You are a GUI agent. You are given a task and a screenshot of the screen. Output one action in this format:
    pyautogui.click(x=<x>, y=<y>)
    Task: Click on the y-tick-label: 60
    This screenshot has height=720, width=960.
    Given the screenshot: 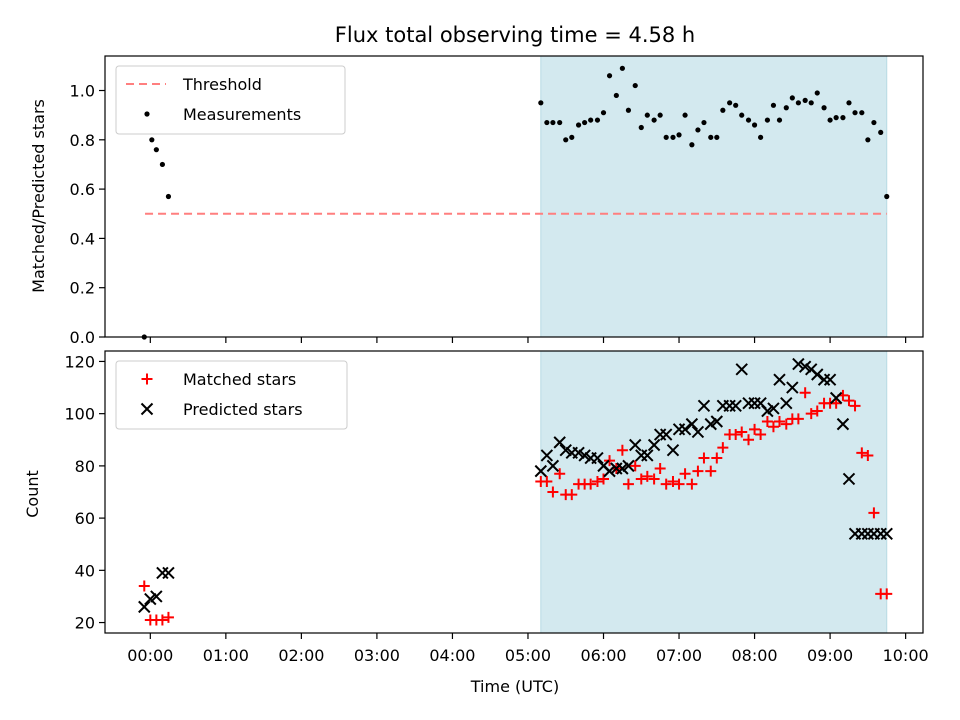 What is the action you would take?
    pyautogui.click(x=85, y=518)
    